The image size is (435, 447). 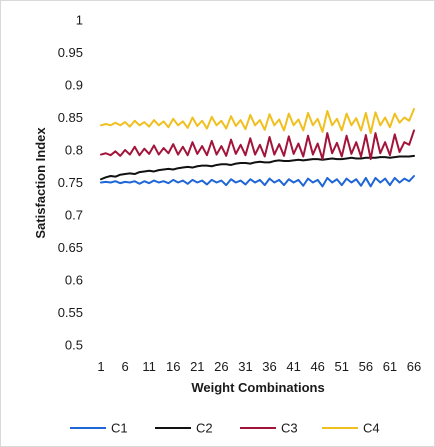 I want to click on series-line-c4, so click(x=257, y=121).